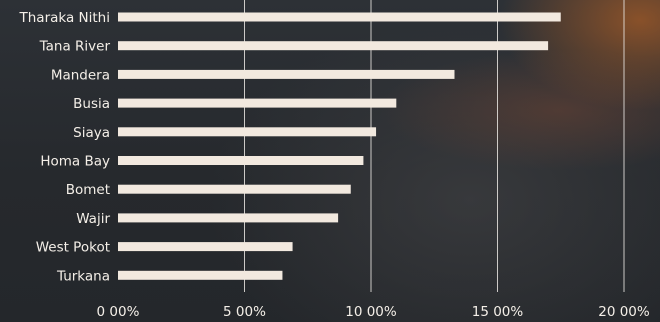 The width and height of the screenshot is (660, 322). What do you see at coordinates (88, 190) in the screenshot?
I see `category-label: Bomet` at bounding box center [88, 190].